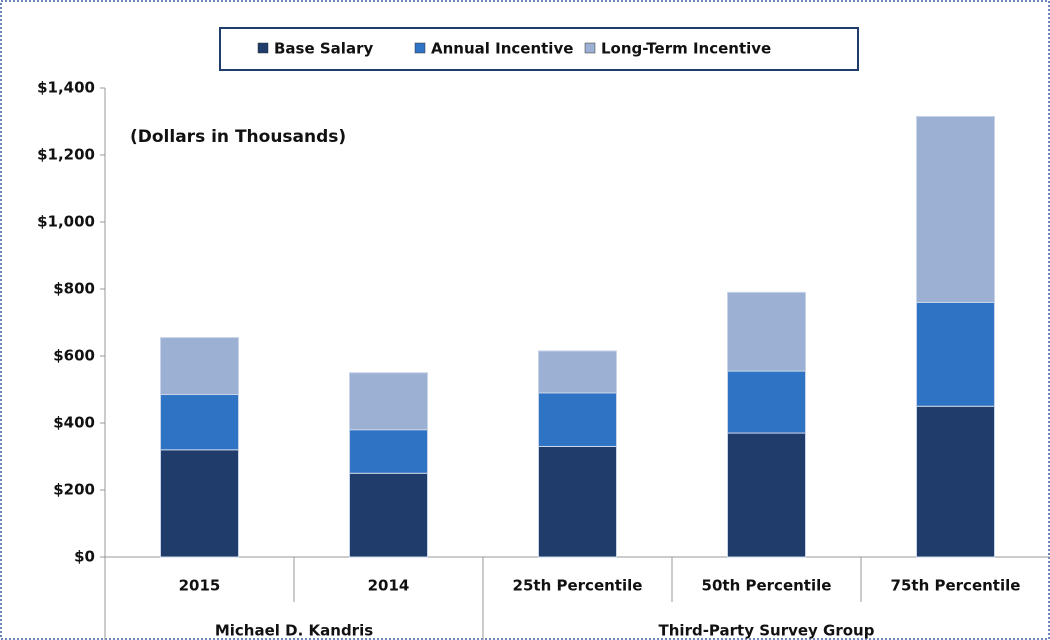  Describe the element at coordinates (238, 137) in the screenshot. I see `annotation: (Dollars in Thousands)` at that location.